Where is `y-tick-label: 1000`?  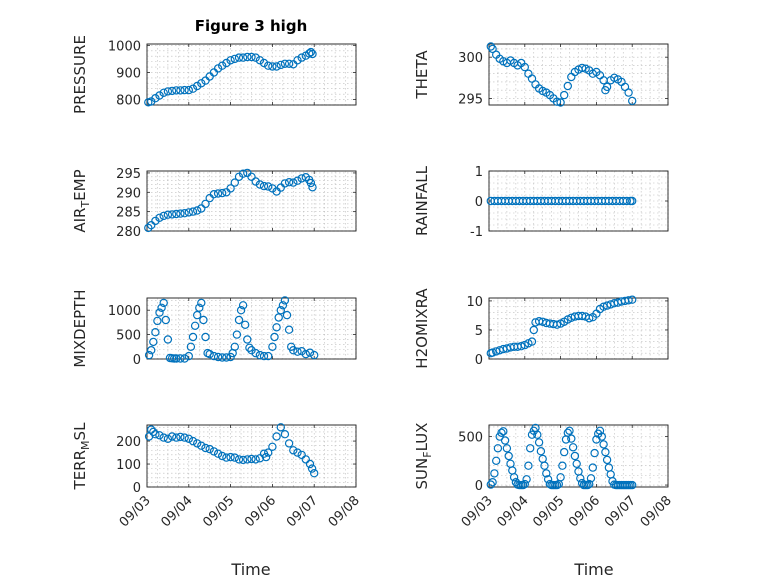
y-tick-label: 1000 is located at coordinates (124, 311).